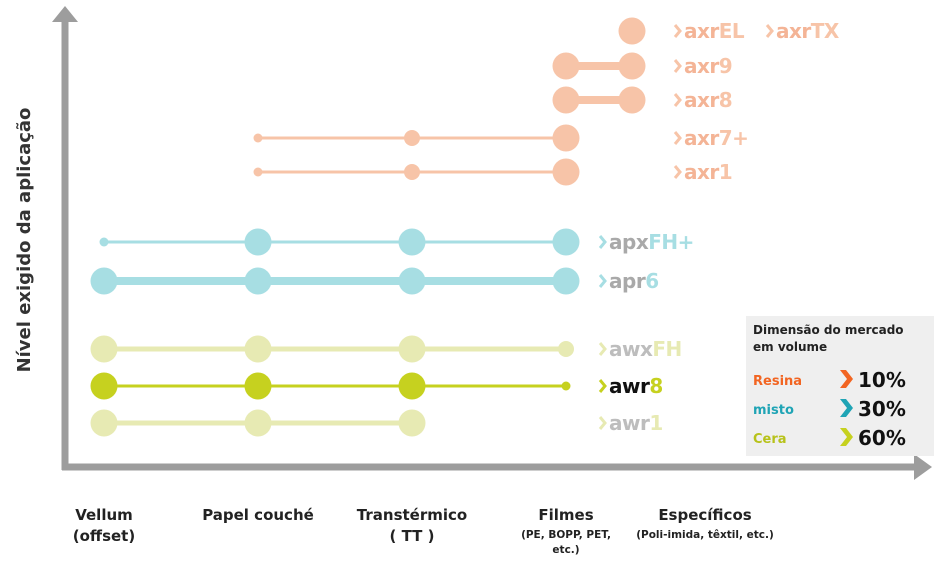 This screenshot has width=939, height=562. Describe the element at coordinates (666, 349) in the screenshot. I see `product-suffix: FH` at that location.